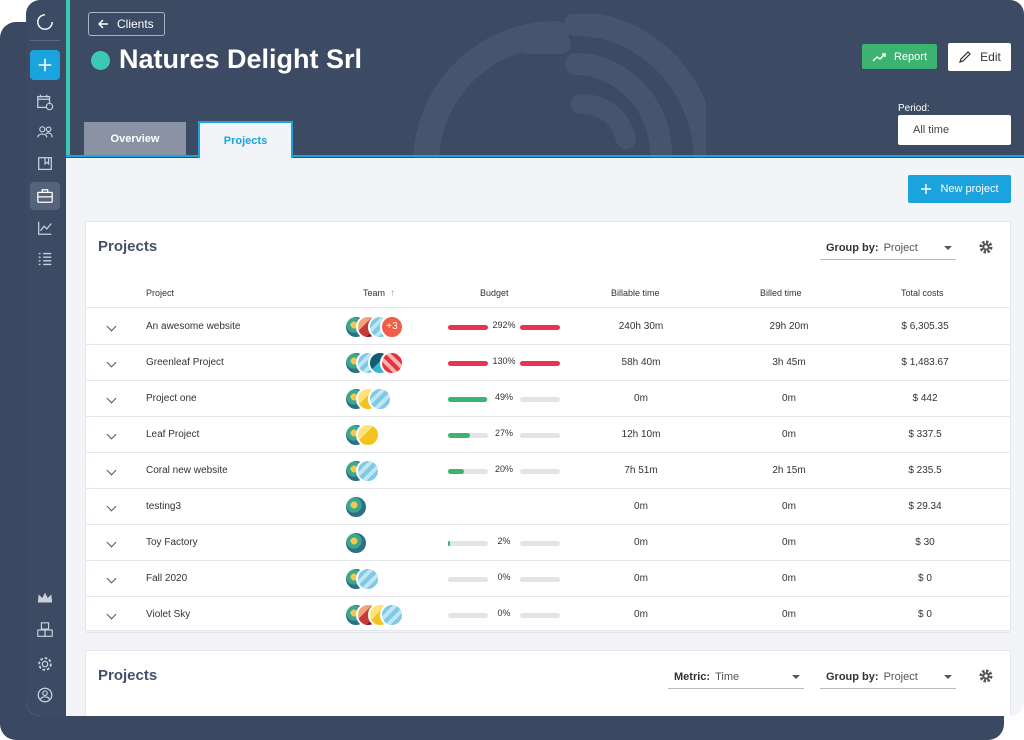 The image size is (1024, 740). What do you see at coordinates (504, 613) in the screenshot?
I see `budget-percent: 0%` at bounding box center [504, 613].